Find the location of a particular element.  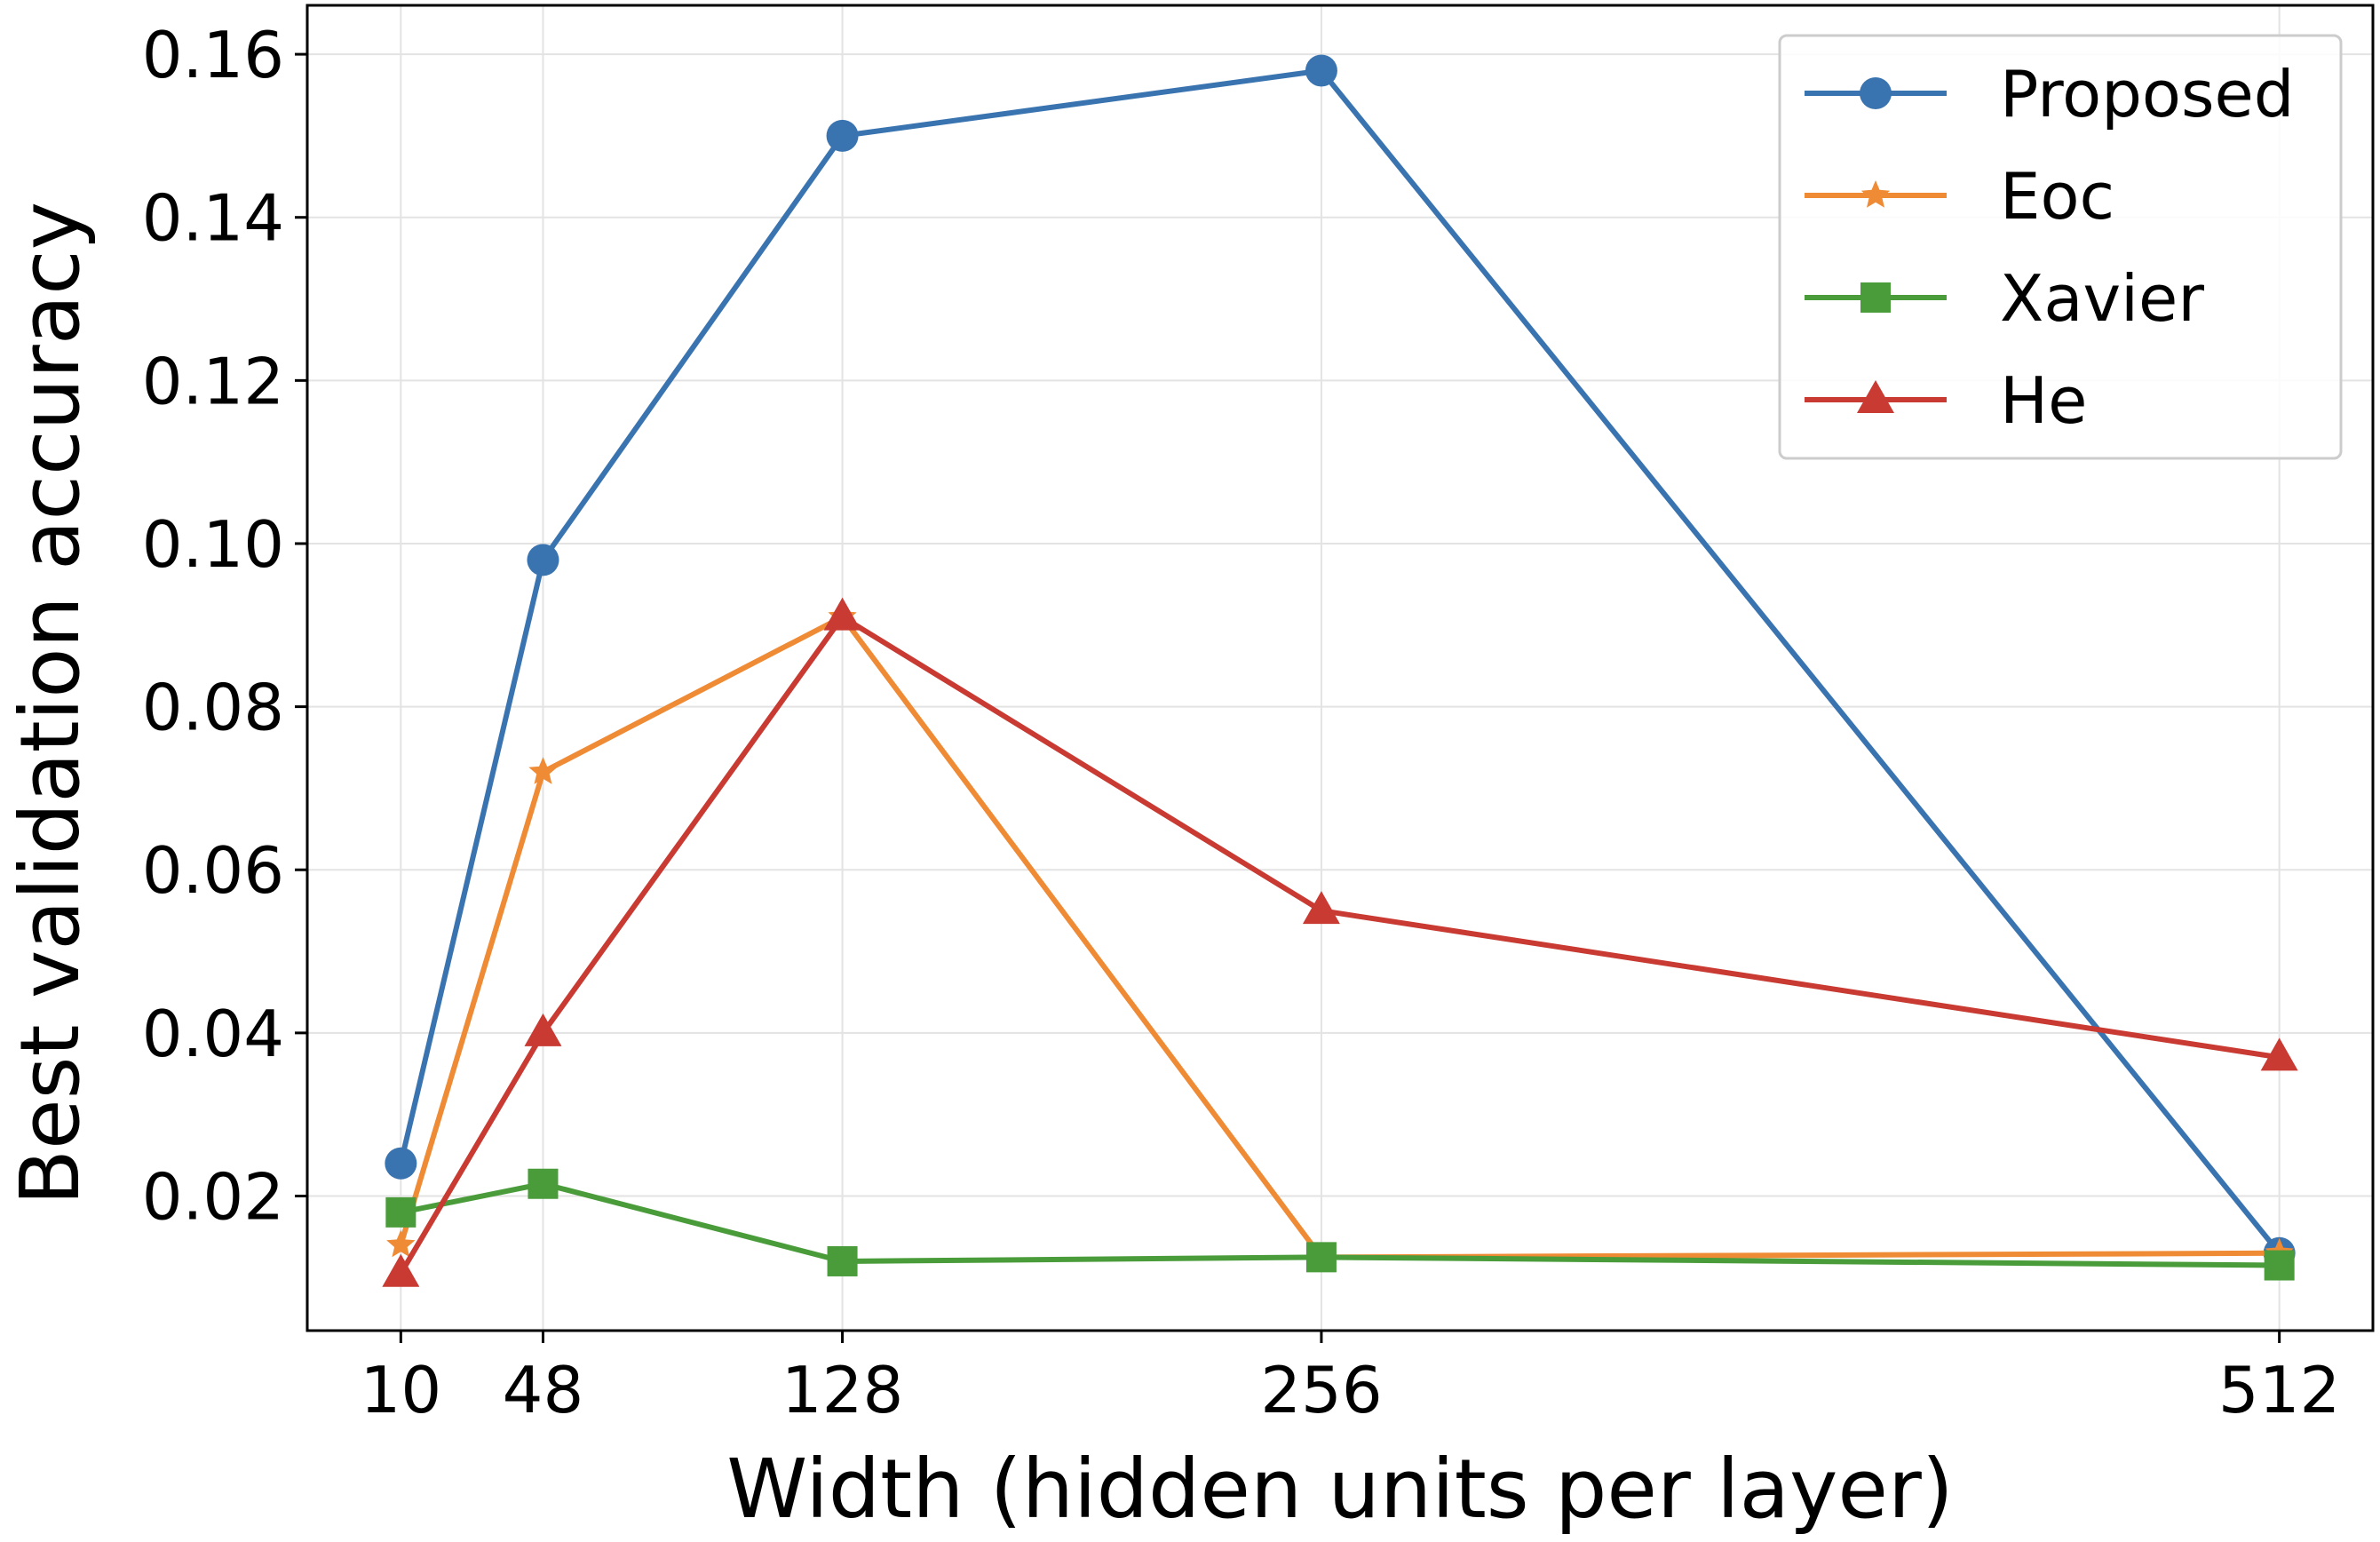

y-axis-label: Best validation accuracy is located at coordinates (50, 703).